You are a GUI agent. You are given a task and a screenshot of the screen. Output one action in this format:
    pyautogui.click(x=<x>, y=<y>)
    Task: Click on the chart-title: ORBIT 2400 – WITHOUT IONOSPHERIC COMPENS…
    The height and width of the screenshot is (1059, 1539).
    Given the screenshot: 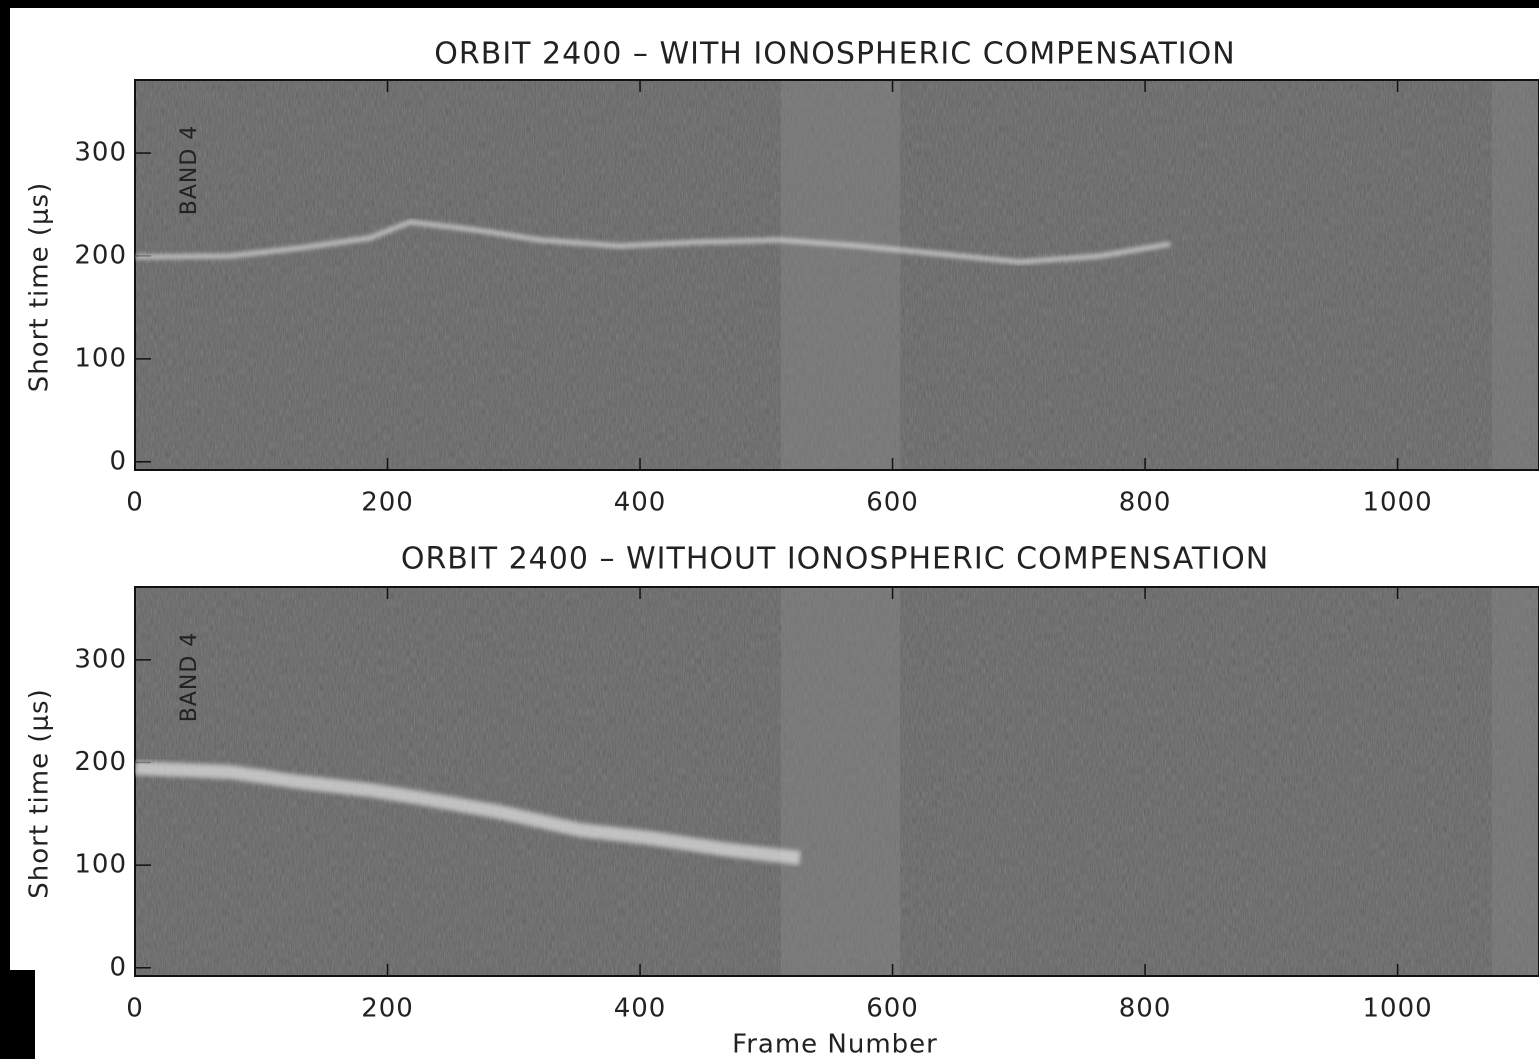 What is the action you would take?
    pyautogui.click(x=835, y=559)
    